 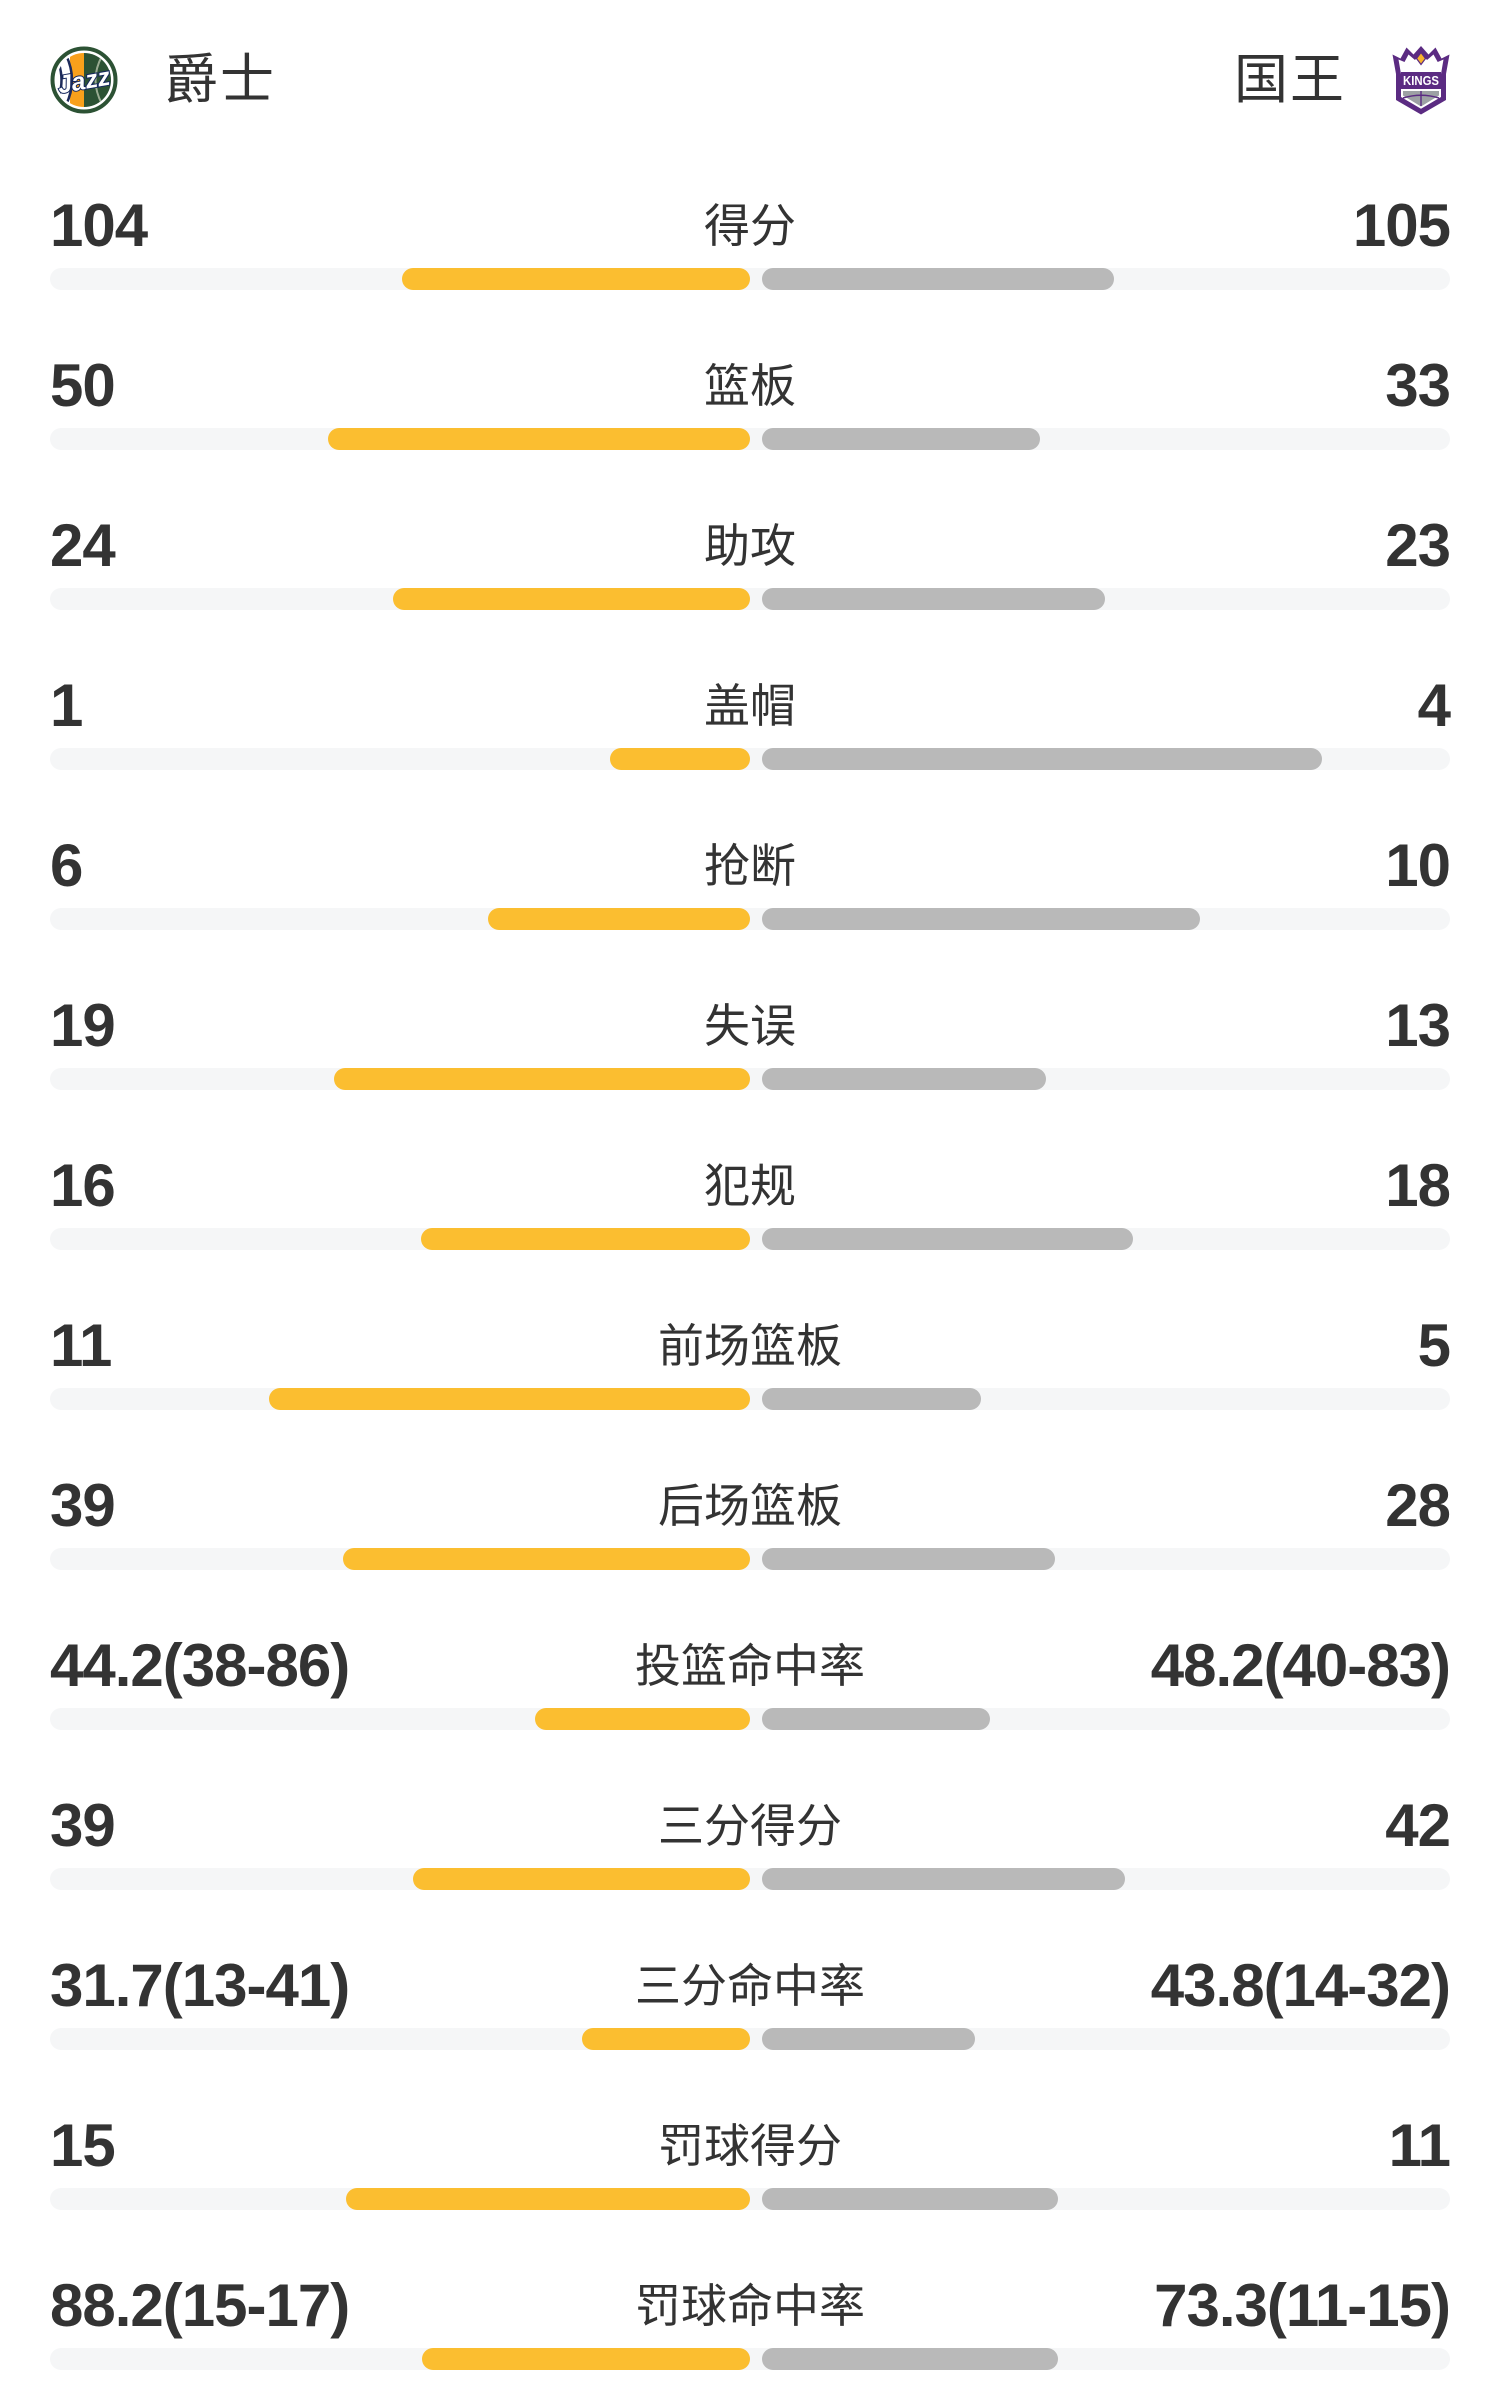 What do you see at coordinates (1418, 1185) in the screenshot?
I see `right-team-value: 18` at bounding box center [1418, 1185].